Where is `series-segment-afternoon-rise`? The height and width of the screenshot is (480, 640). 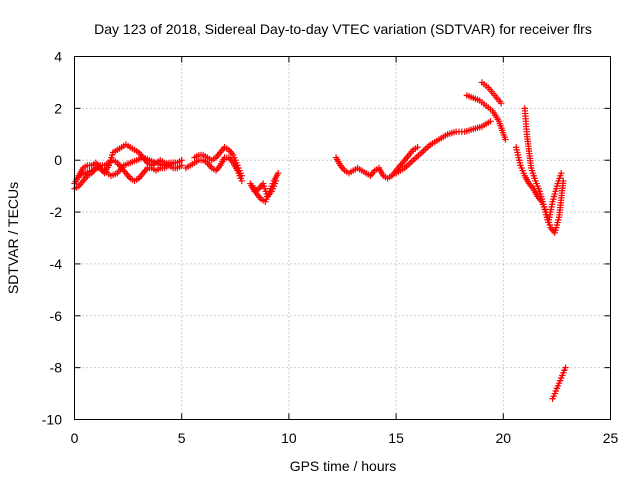
series-segment-afternoon-rise is located at coordinates (443, 147).